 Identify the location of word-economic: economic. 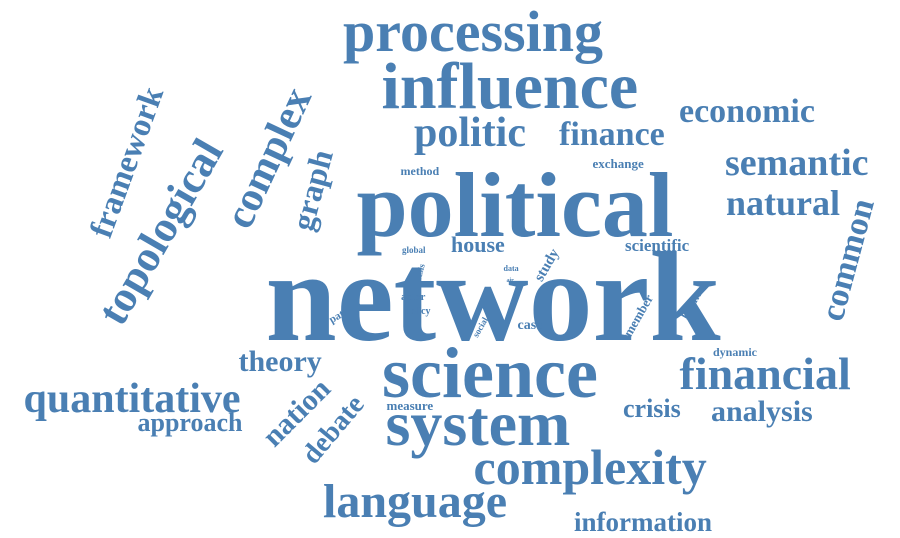
(747, 111).